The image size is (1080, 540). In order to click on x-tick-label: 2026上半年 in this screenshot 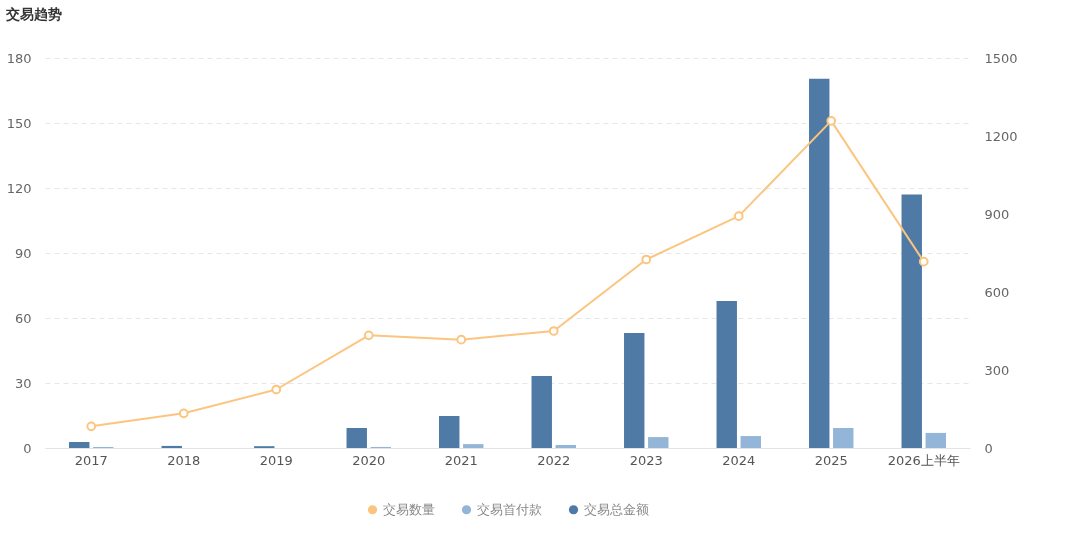, I will do `click(923, 460)`.